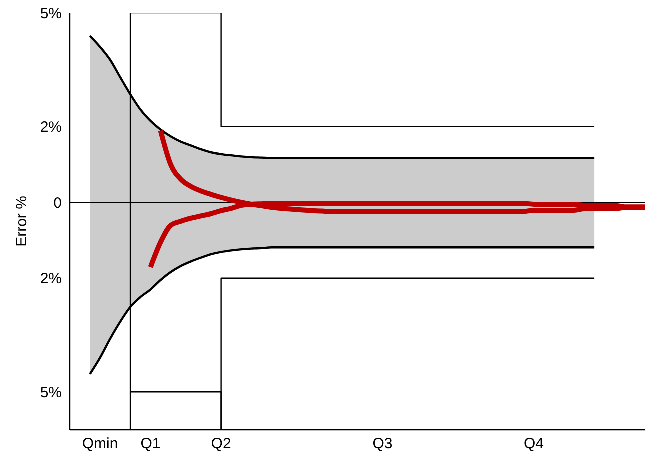 This screenshot has width=645, height=456. Describe the element at coordinates (21, 221) in the screenshot. I see `y-axis-title: Error %` at that location.